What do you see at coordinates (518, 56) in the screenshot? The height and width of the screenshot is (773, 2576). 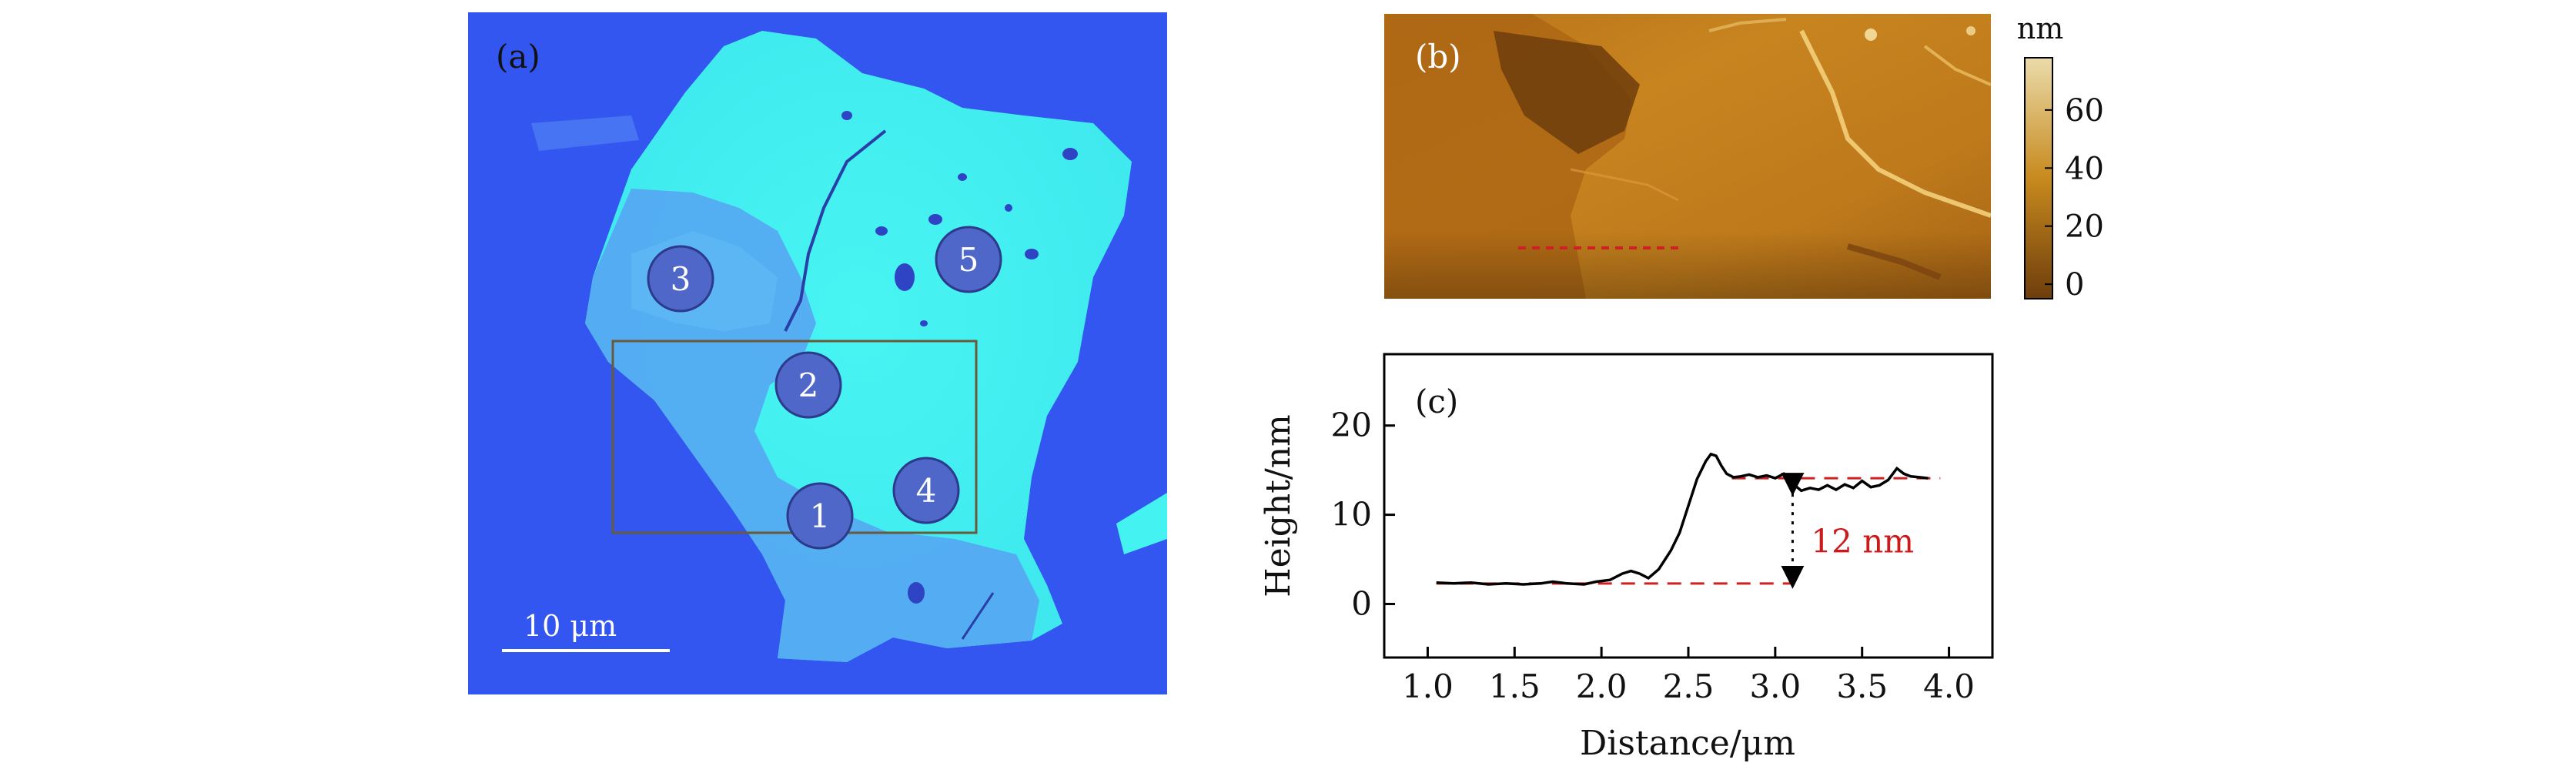 I see `panel-a-label: (a)` at bounding box center [518, 56].